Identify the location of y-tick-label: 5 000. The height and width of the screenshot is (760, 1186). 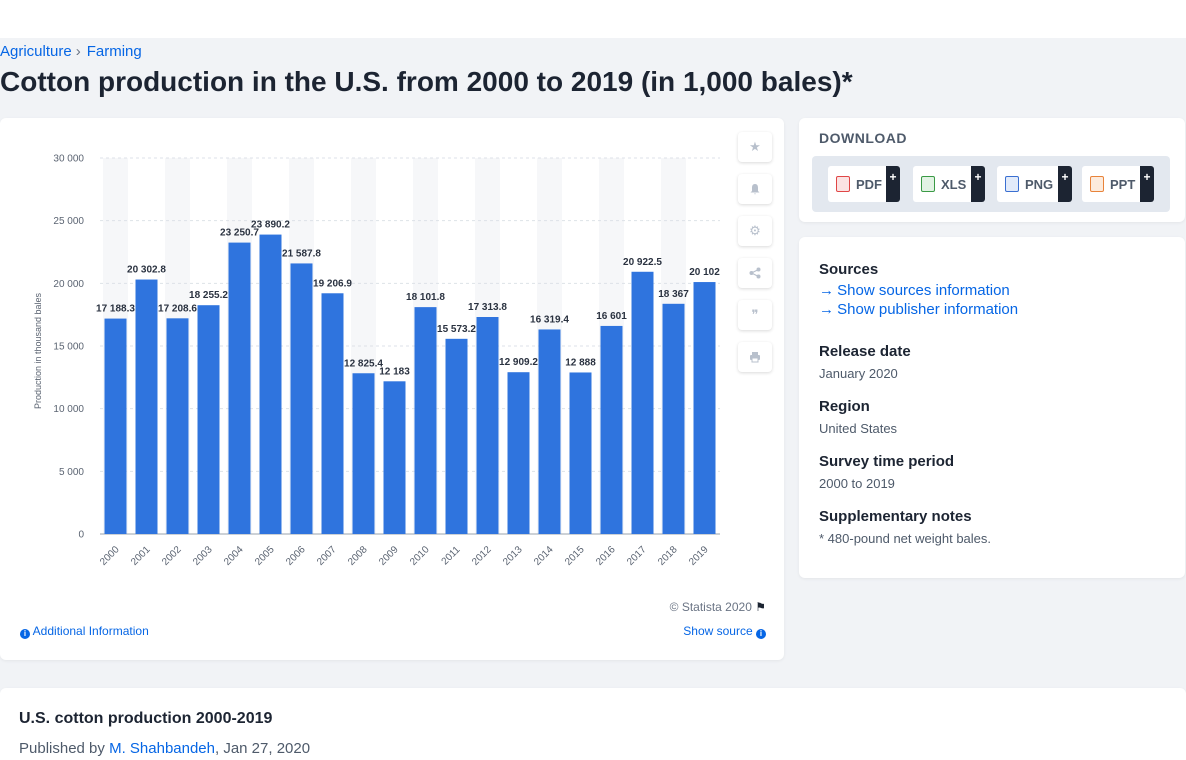
(71, 472).